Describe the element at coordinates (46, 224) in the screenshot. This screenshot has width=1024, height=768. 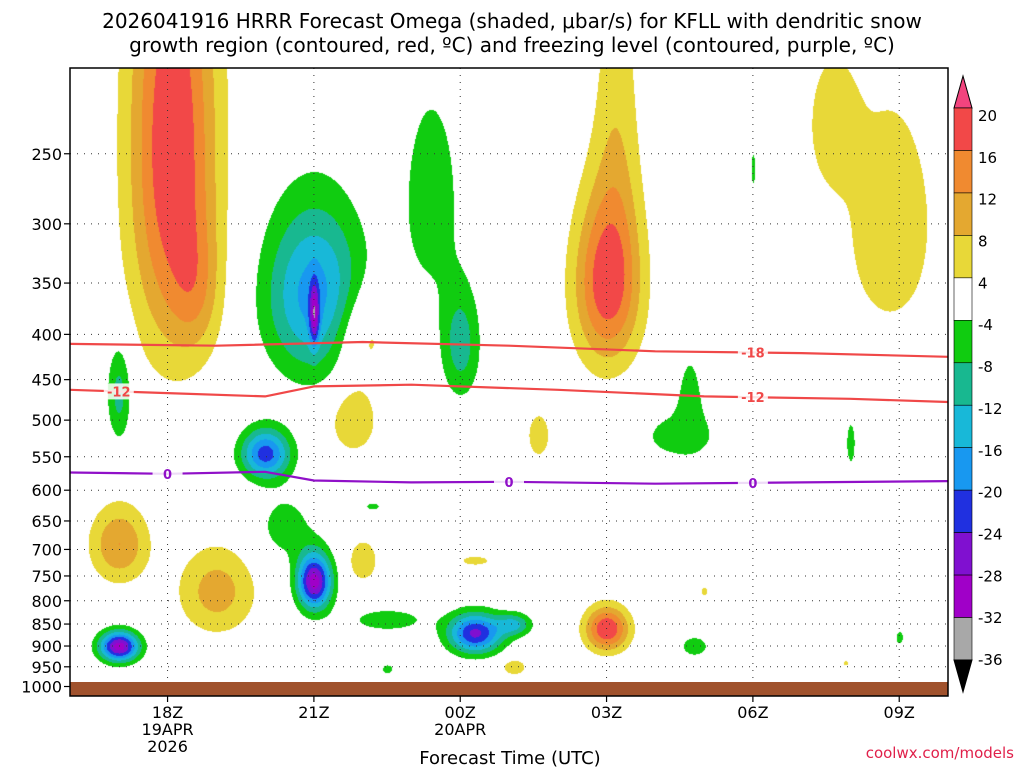
I see `y-tick-label: 300` at that location.